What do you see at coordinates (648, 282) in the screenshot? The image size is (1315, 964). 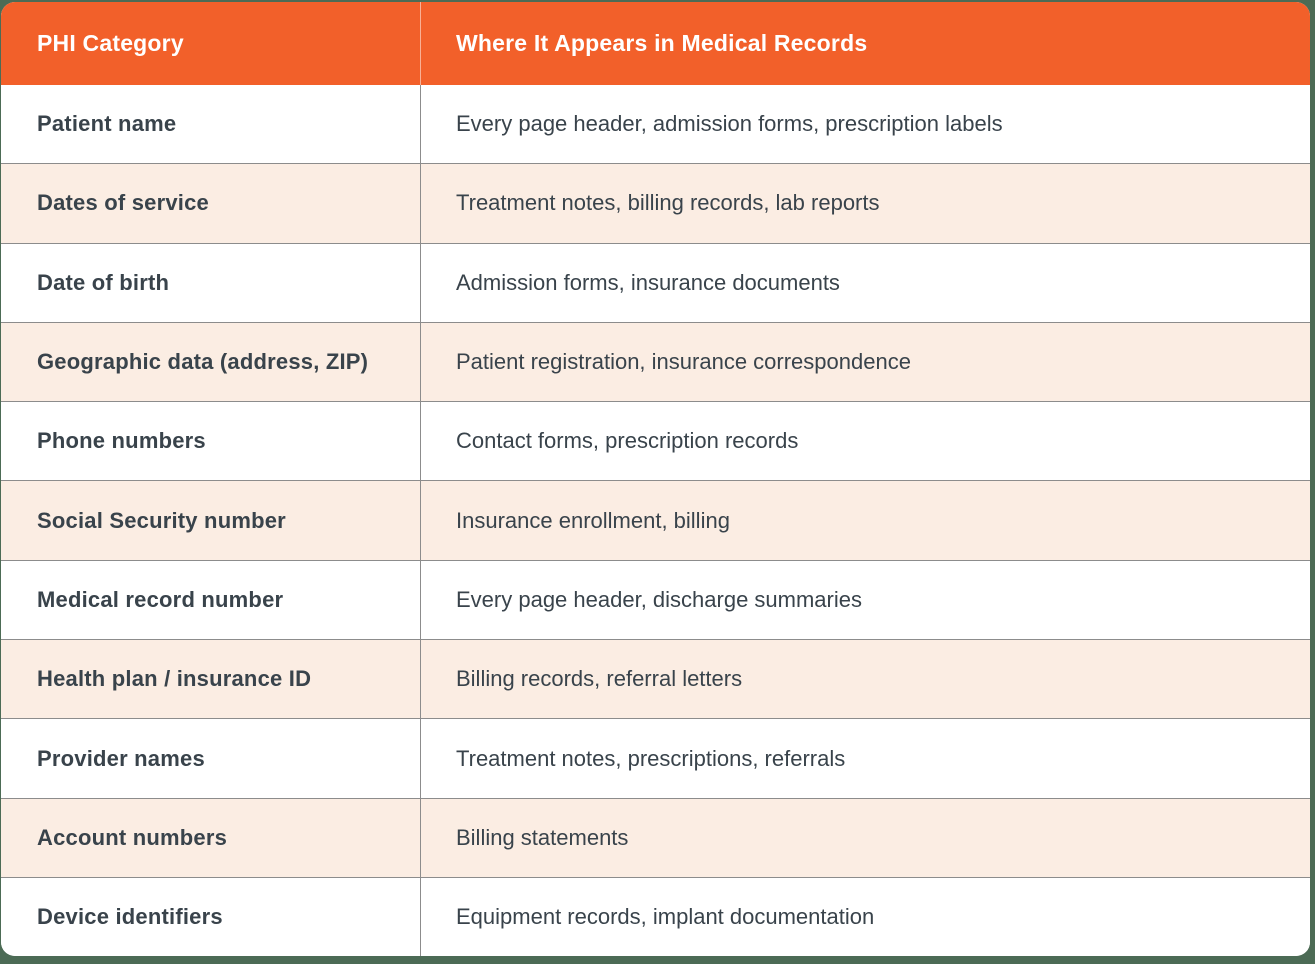 I see `location-cell: Admission forms, insurance documents` at bounding box center [648, 282].